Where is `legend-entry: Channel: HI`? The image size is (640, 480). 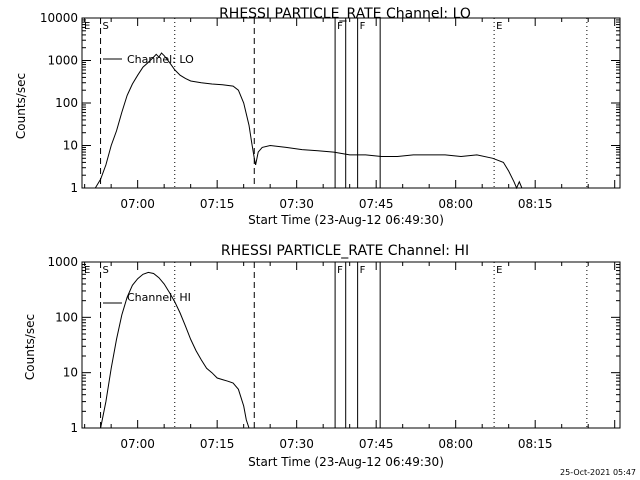 legend-entry: Channel: HI is located at coordinates (159, 297).